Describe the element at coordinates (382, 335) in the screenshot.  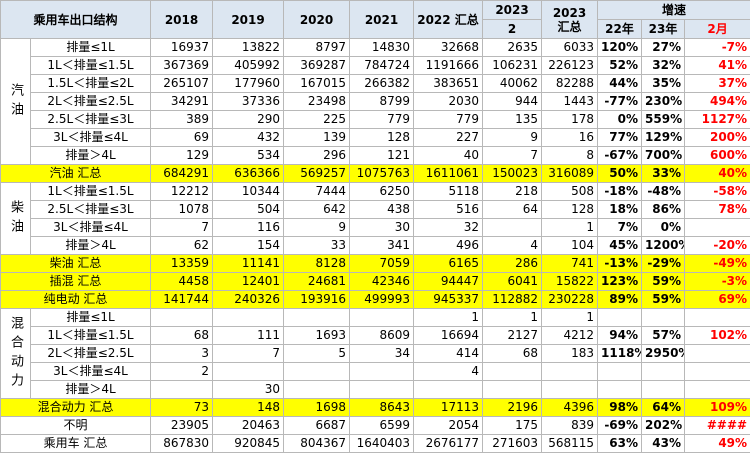
I see `cell: 8609` at that location.